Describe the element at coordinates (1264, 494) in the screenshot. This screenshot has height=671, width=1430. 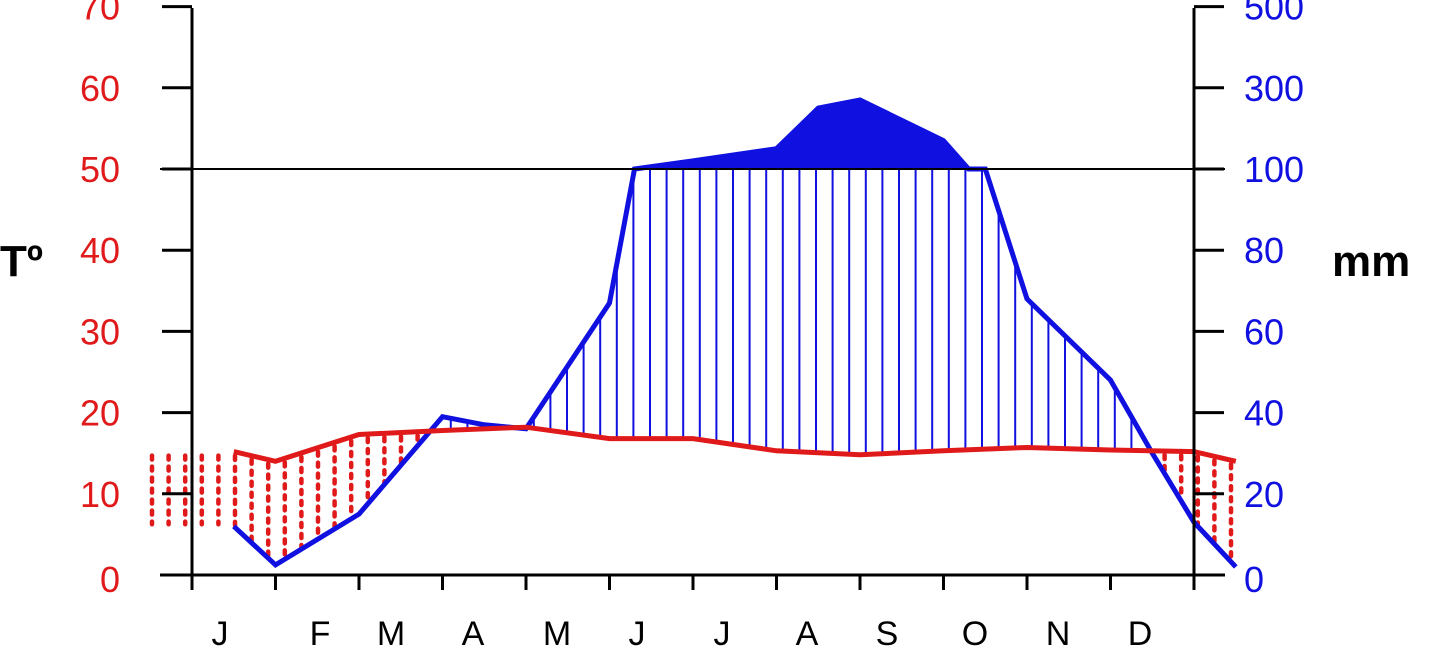
I see `right-tick-label: 20` at that location.